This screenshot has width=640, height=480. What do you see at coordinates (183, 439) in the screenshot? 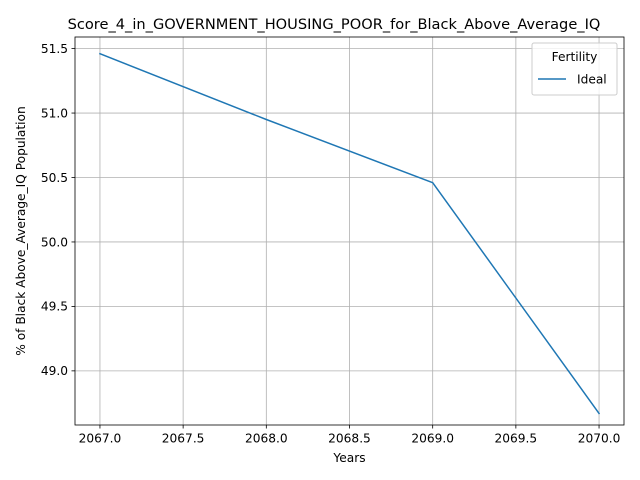
I see `x-tick-label: 2067.5` at bounding box center [183, 439].